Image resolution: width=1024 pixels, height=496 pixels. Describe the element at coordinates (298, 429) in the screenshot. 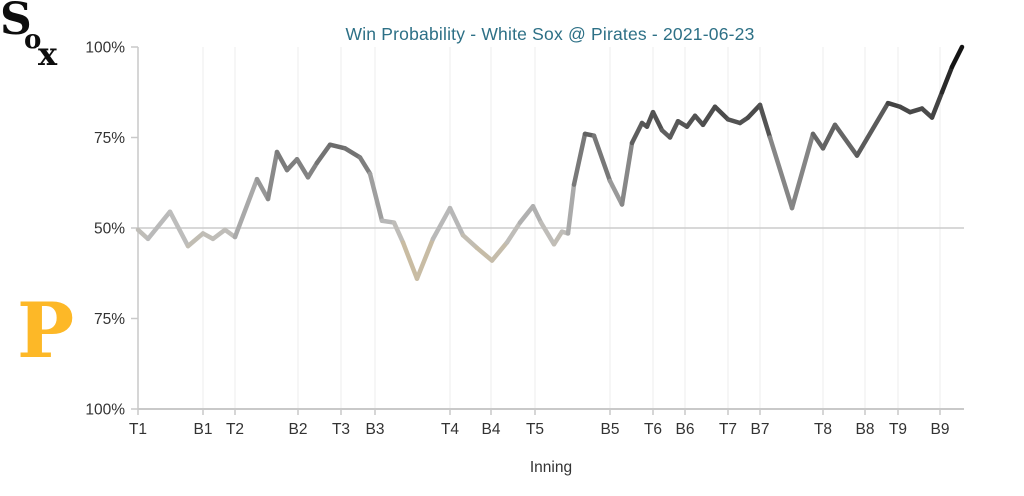

I see `x-tick-label: B2` at that location.